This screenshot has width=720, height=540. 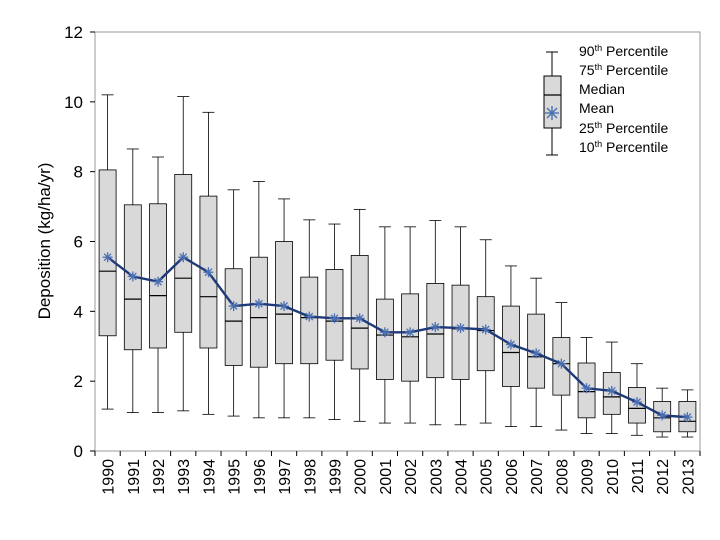 What do you see at coordinates (78, 172) in the screenshot?
I see `y-tick-label: 8` at bounding box center [78, 172].